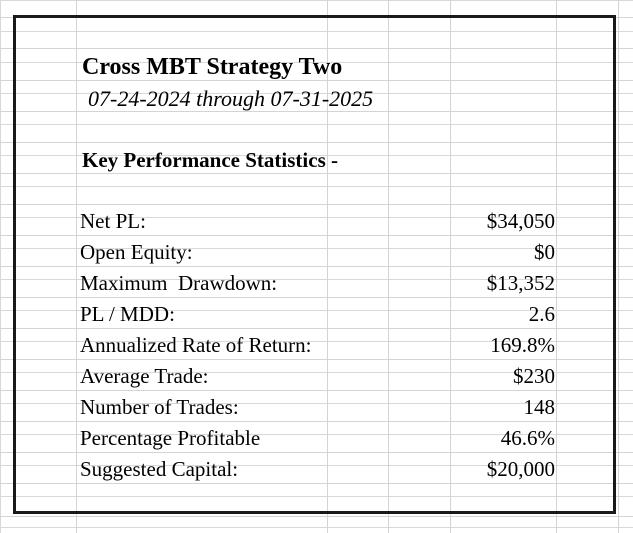  I want to click on stat-label: Maximum Drawdown:, so click(179, 283).